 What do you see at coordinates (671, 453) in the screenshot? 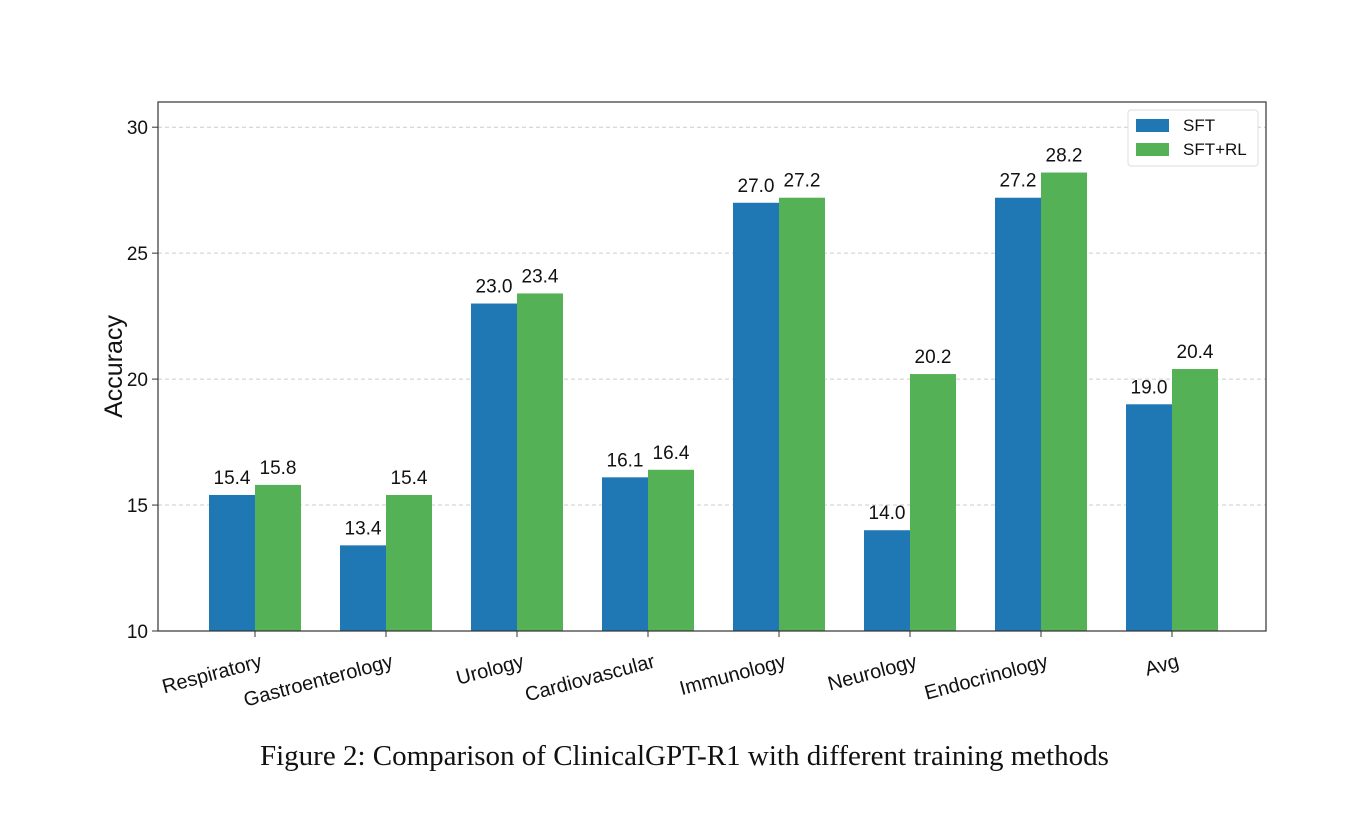
I see `bar-value-label: 16.4` at bounding box center [671, 453].